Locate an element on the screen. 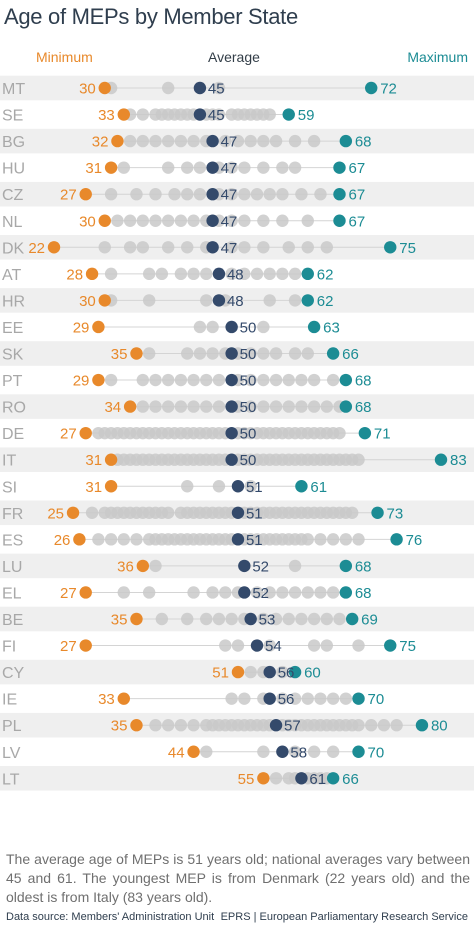 This screenshot has height=929, width=474. country-label: SK is located at coordinates (13, 355).